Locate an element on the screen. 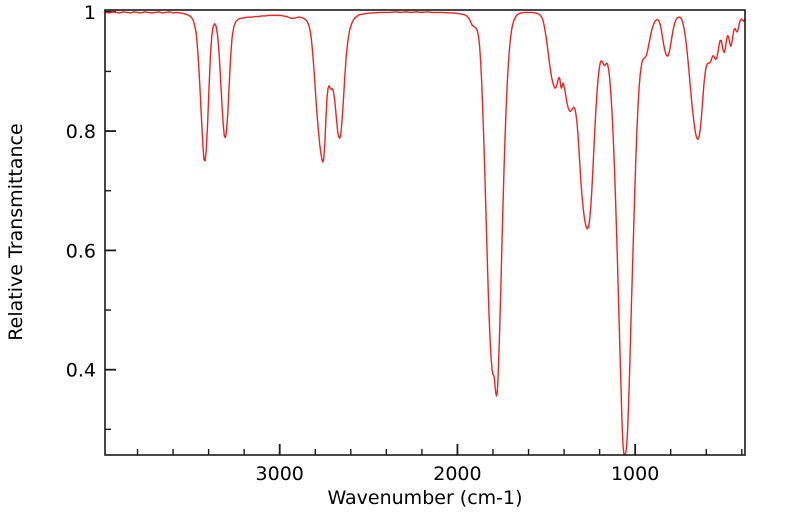  y-tick-label: 0.4 is located at coordinates (81, 371).